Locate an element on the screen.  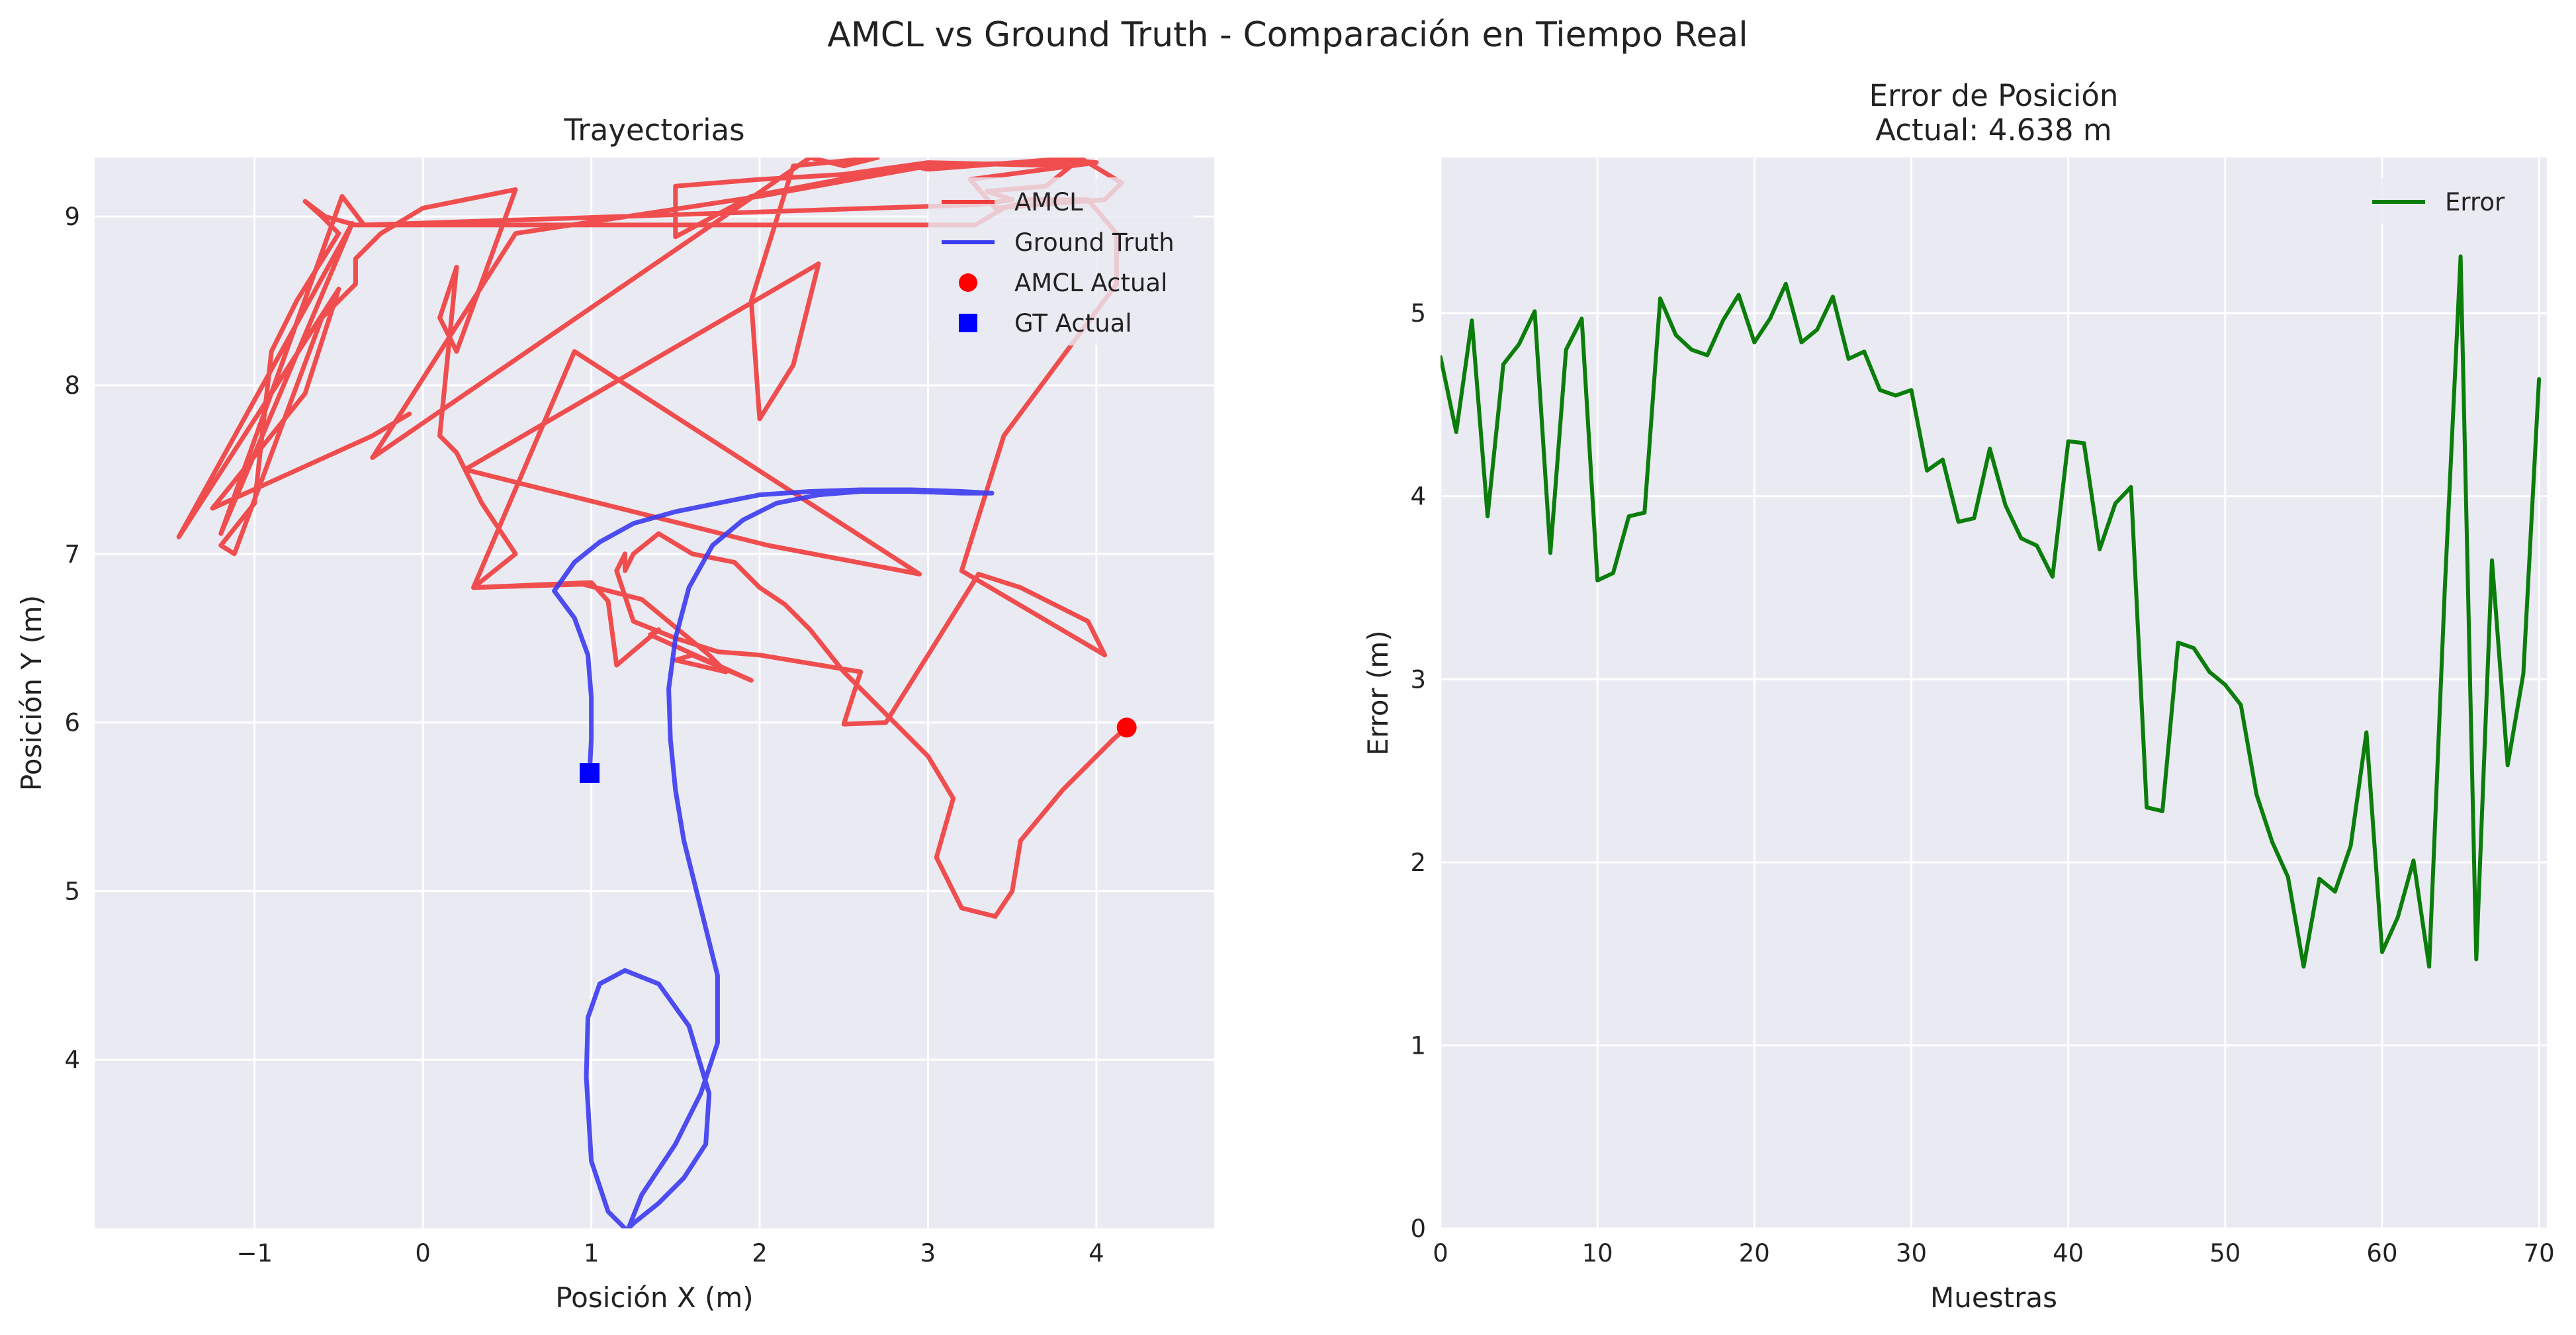
y-tick-label: 7 is located at coordinates (72, 554).